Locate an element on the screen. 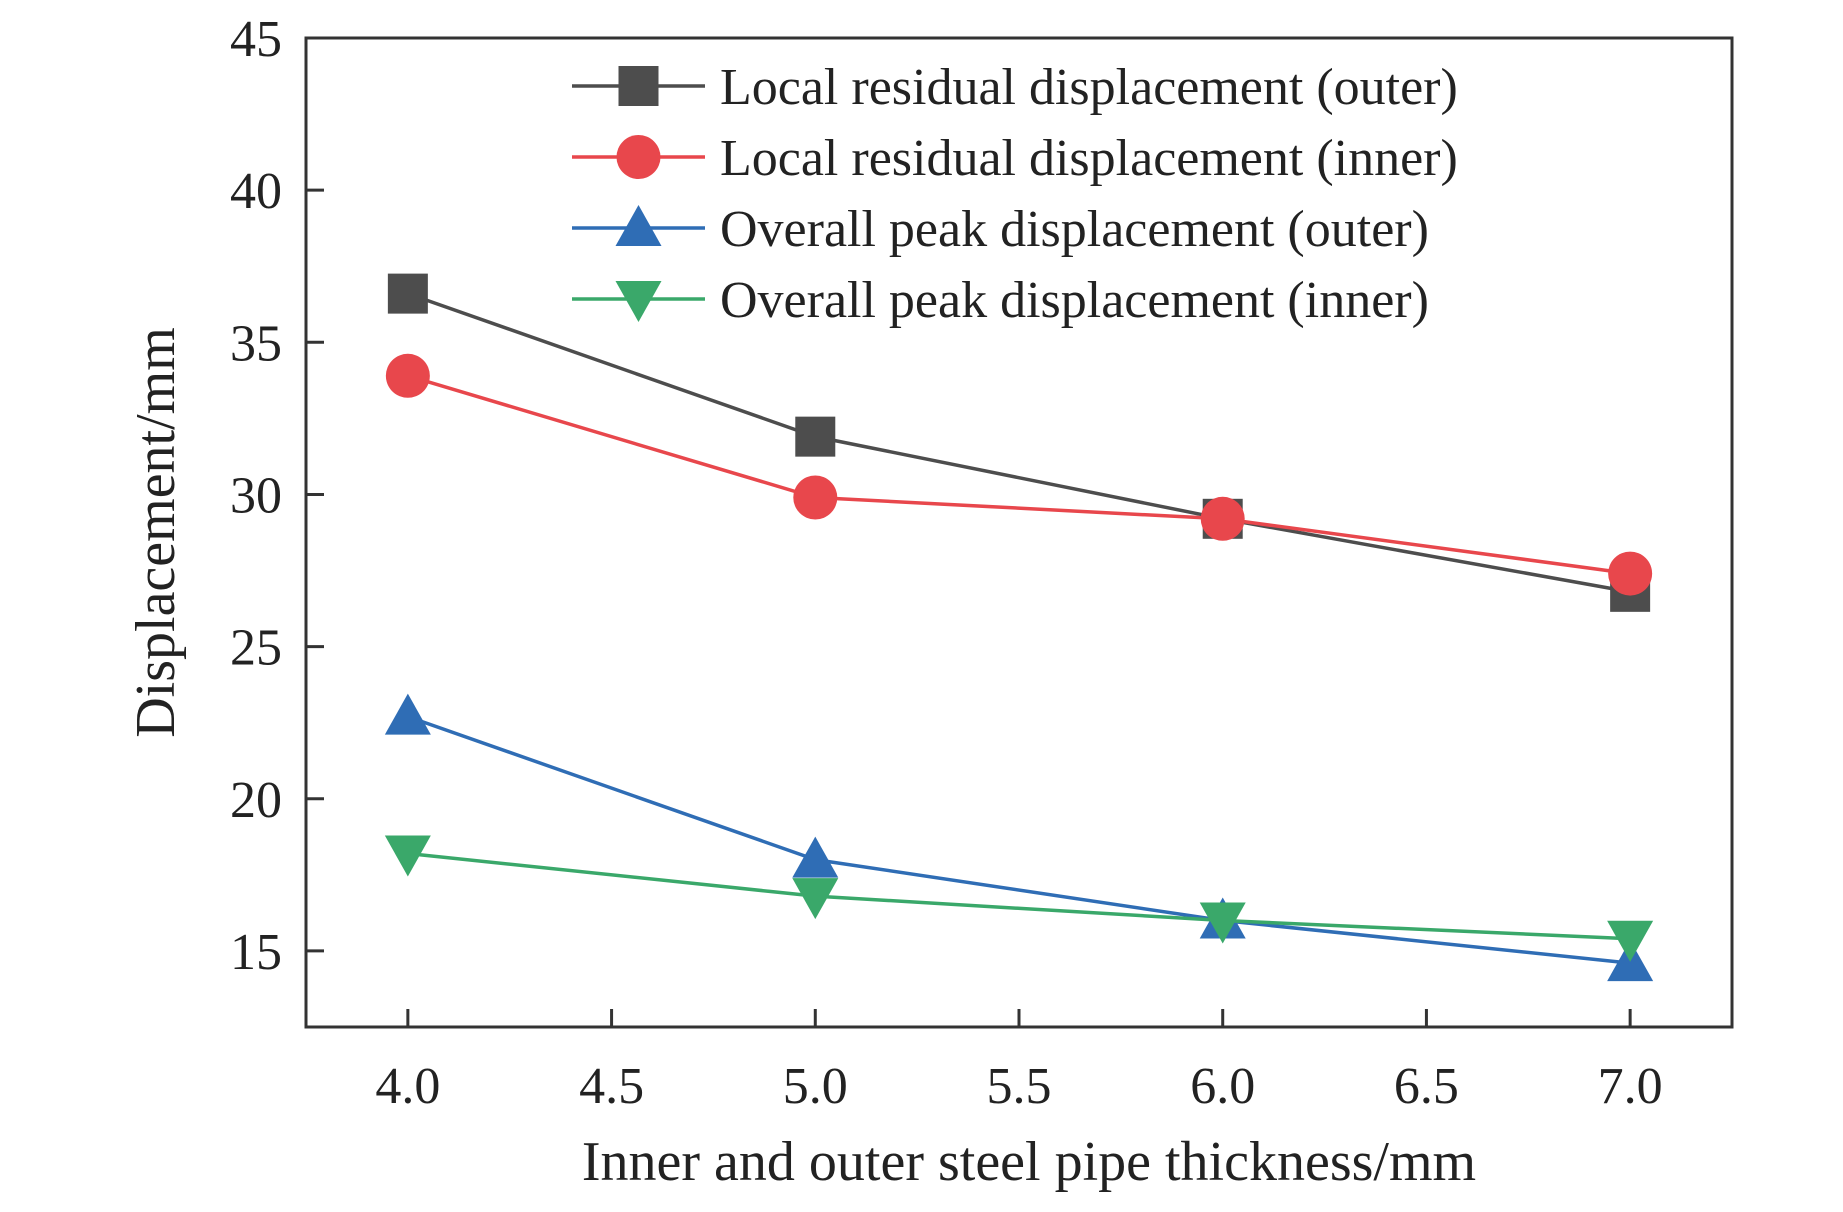  legend-entry: Local residual displacement (outer) is located at coordinates (1015, 87).